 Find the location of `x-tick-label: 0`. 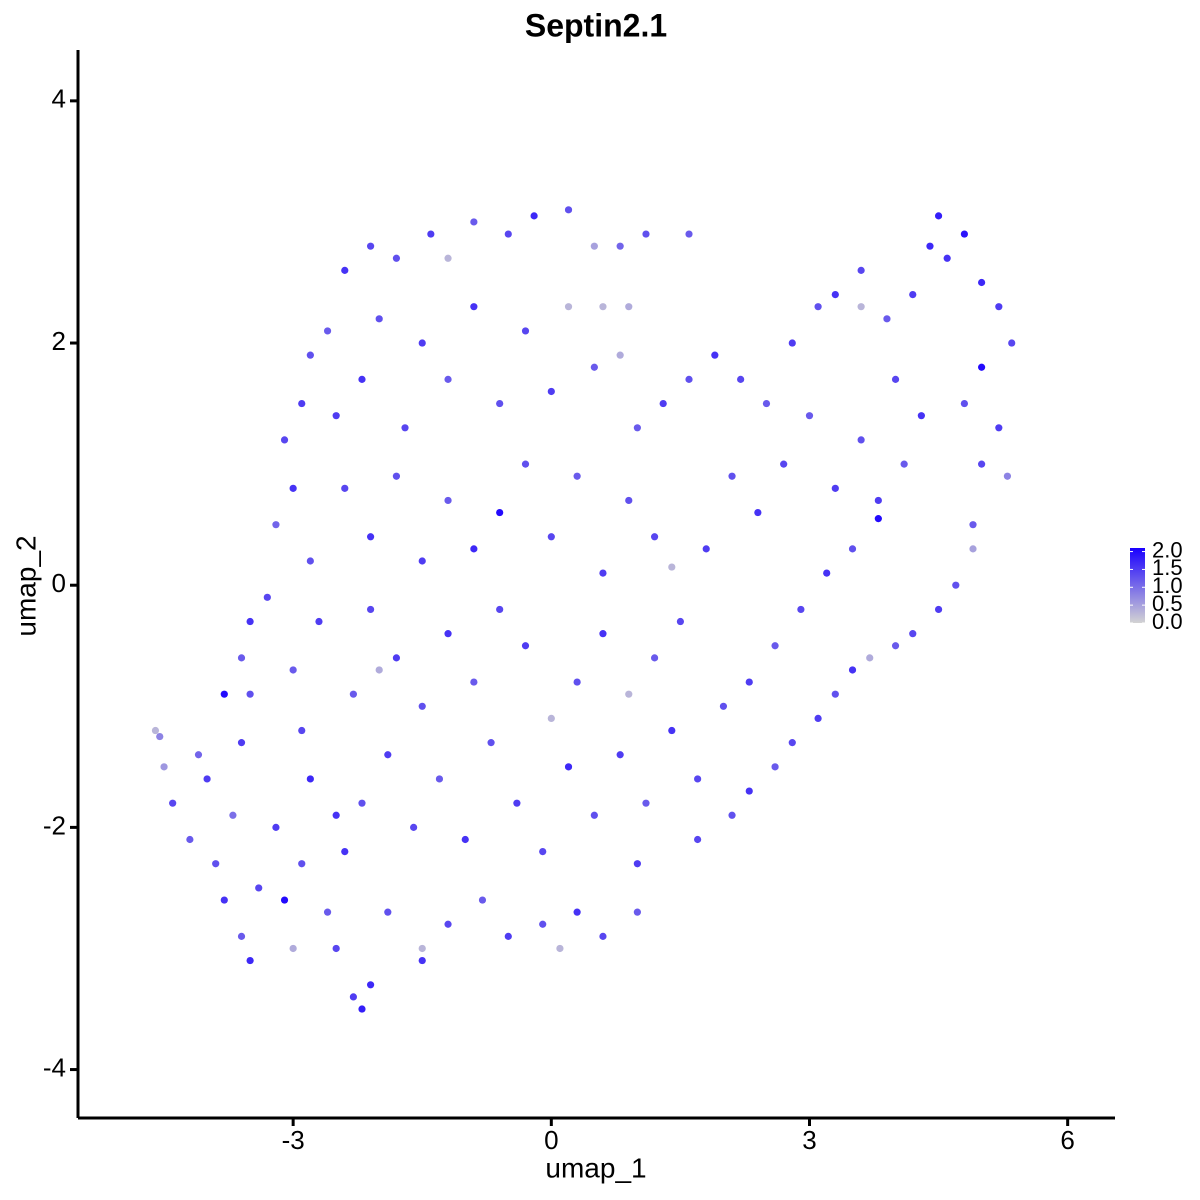

x-tick-label: 0 is located at coordinates (551, 1140).